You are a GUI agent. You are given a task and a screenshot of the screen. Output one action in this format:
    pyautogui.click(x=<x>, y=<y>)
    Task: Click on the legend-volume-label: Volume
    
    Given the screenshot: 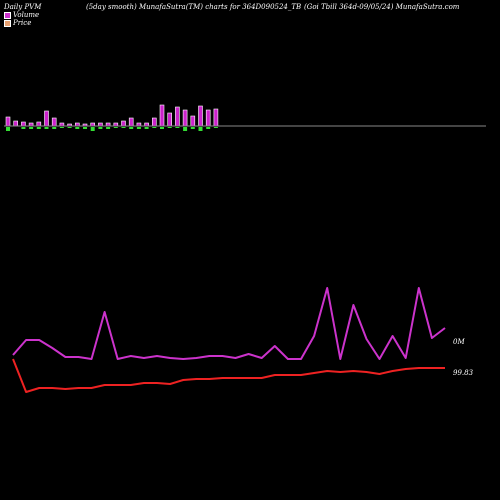 What is the action you would take?
    pyautogui.click(x=26, y=15)
    